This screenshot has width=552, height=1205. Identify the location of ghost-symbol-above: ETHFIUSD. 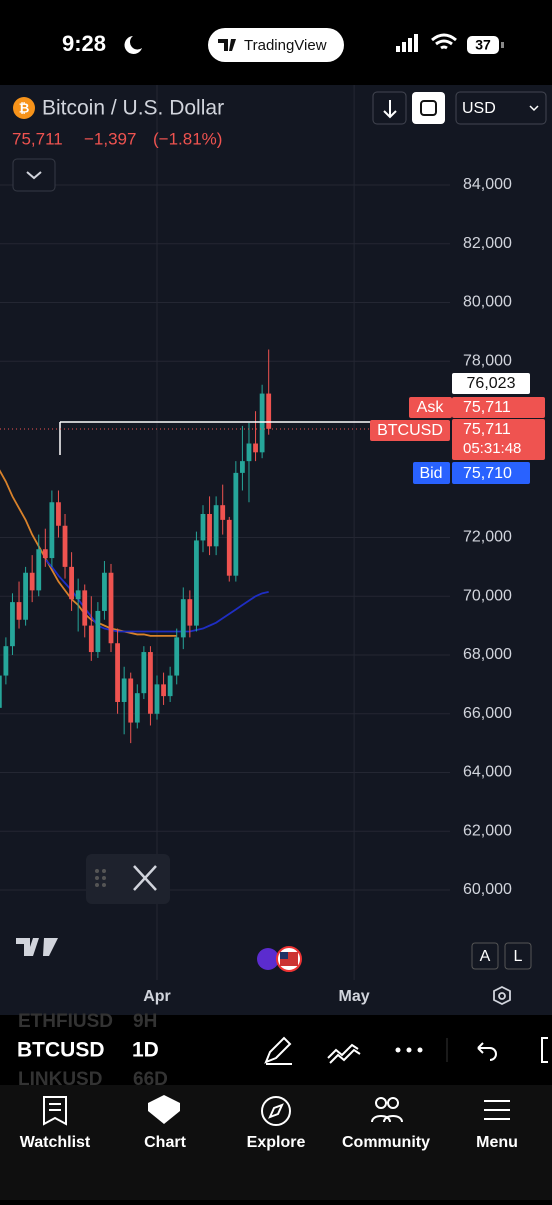
(65, 1021).